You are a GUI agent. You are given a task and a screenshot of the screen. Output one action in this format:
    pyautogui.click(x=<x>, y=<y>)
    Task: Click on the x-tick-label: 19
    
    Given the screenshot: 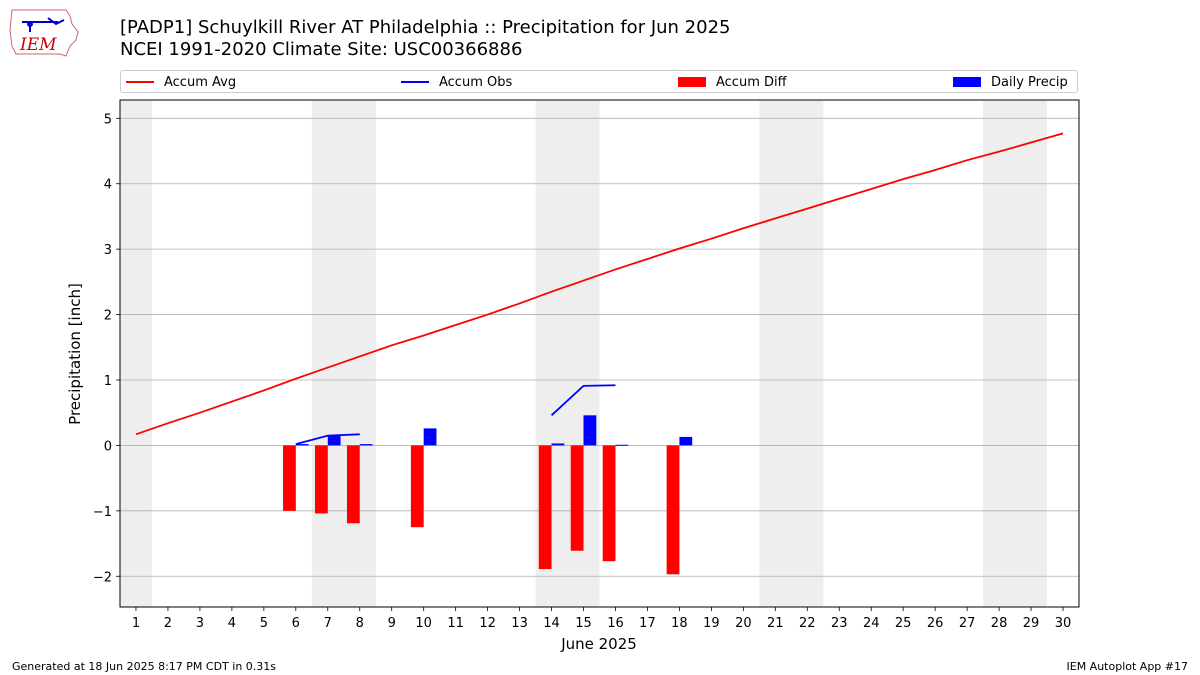 What is the action you would take?
    pyautogui.click(x=711, y=623)
    